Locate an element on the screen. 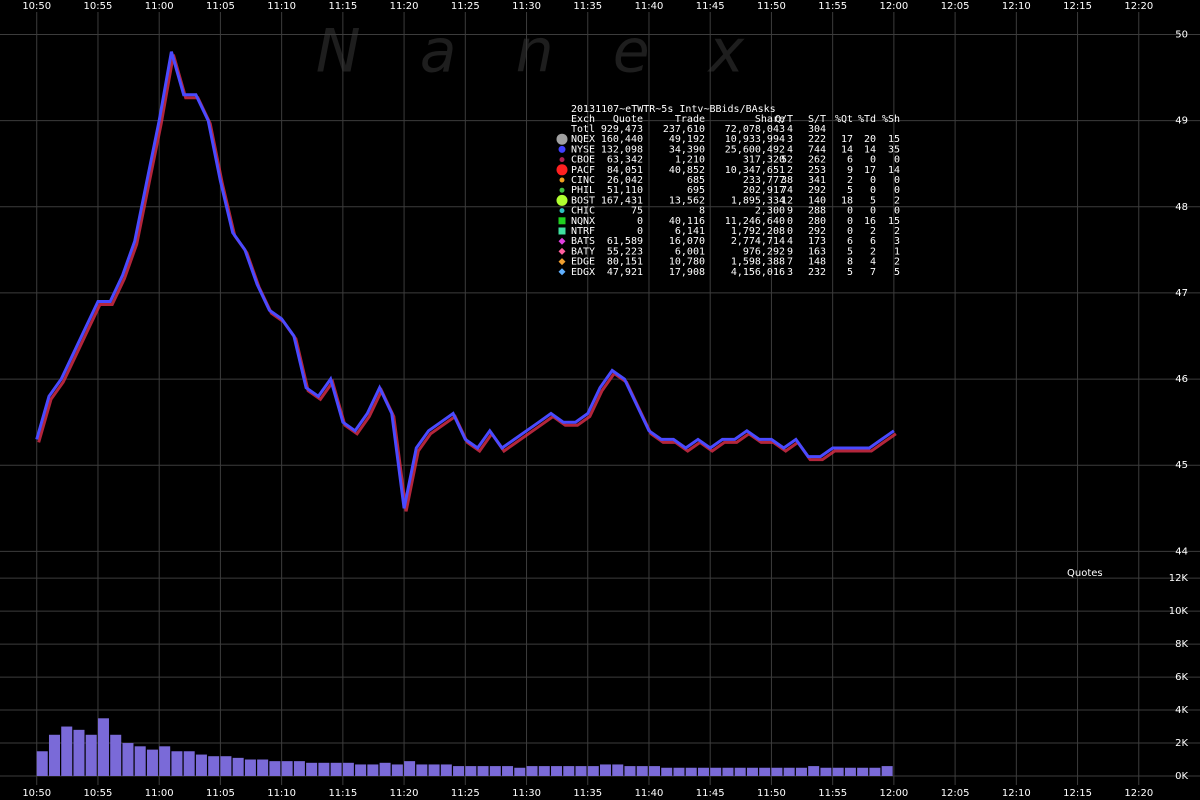  x-tick-label: 11:00 is located at coordinates (159, 793).